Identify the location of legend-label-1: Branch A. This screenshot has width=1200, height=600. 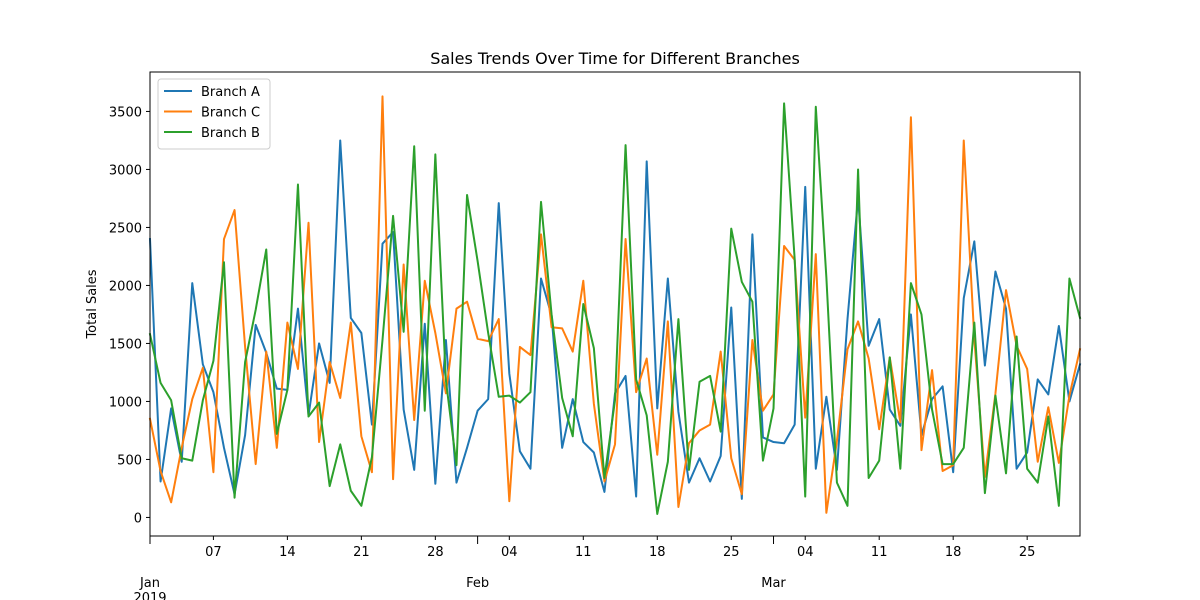
(230, 92).